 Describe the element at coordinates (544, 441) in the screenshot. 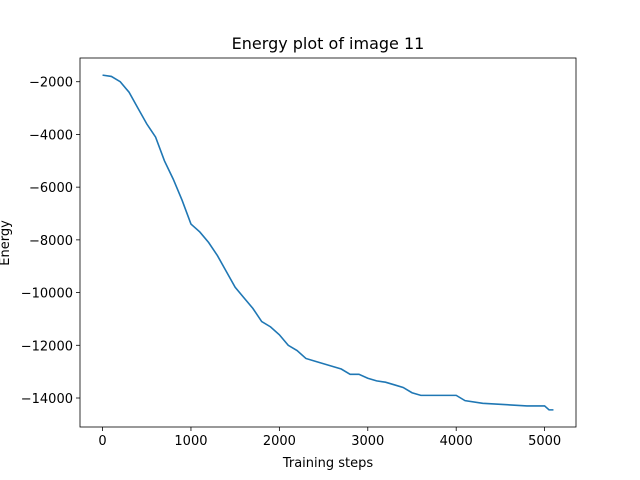

I see `x-tick-label: 5000` at that location.